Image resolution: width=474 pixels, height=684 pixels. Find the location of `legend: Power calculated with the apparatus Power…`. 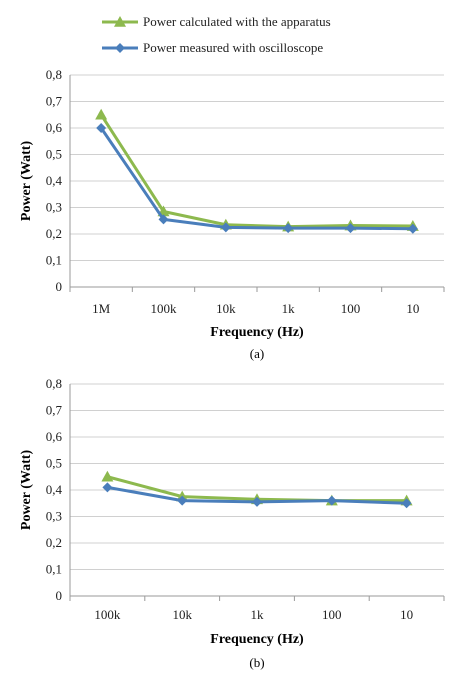

legend: Power calculated with the apparatus Power… is located at coordinates (216, 34).